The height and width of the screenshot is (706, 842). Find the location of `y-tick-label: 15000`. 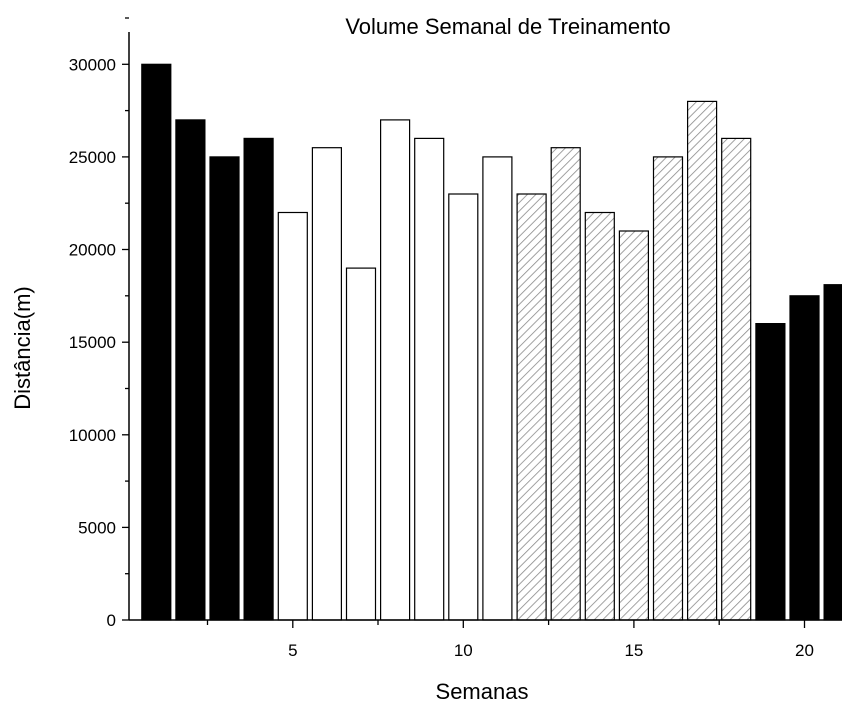

y-tick-label: 15000 is located at coordinates (92, 342).